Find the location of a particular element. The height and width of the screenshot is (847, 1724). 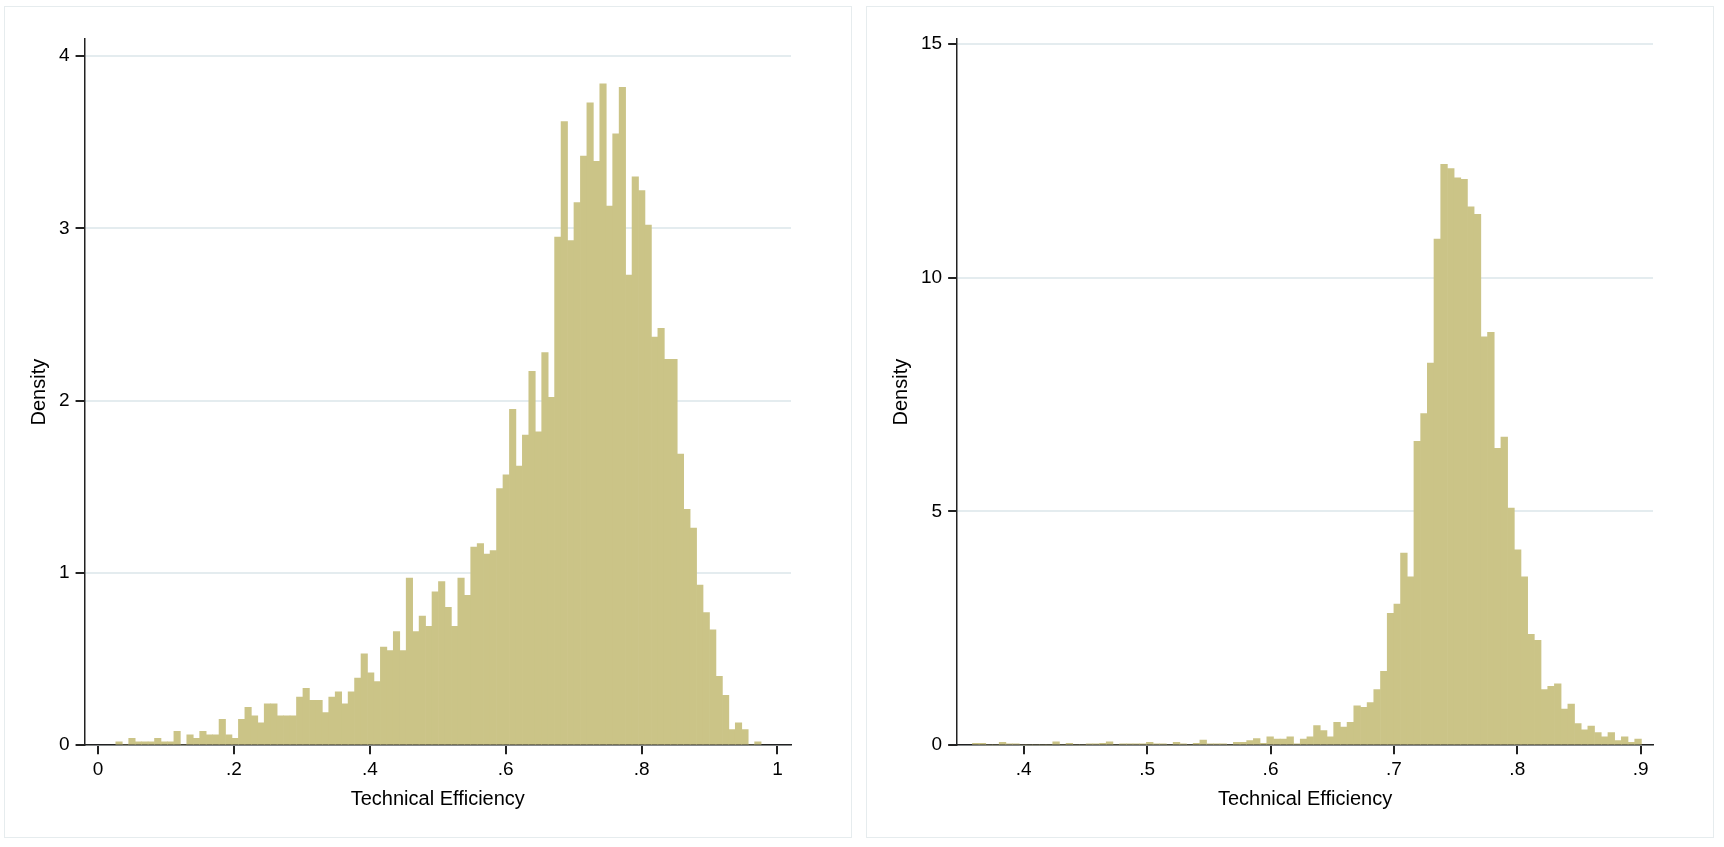

x-tick-label: .5 is located at coordinates (1147, 768).